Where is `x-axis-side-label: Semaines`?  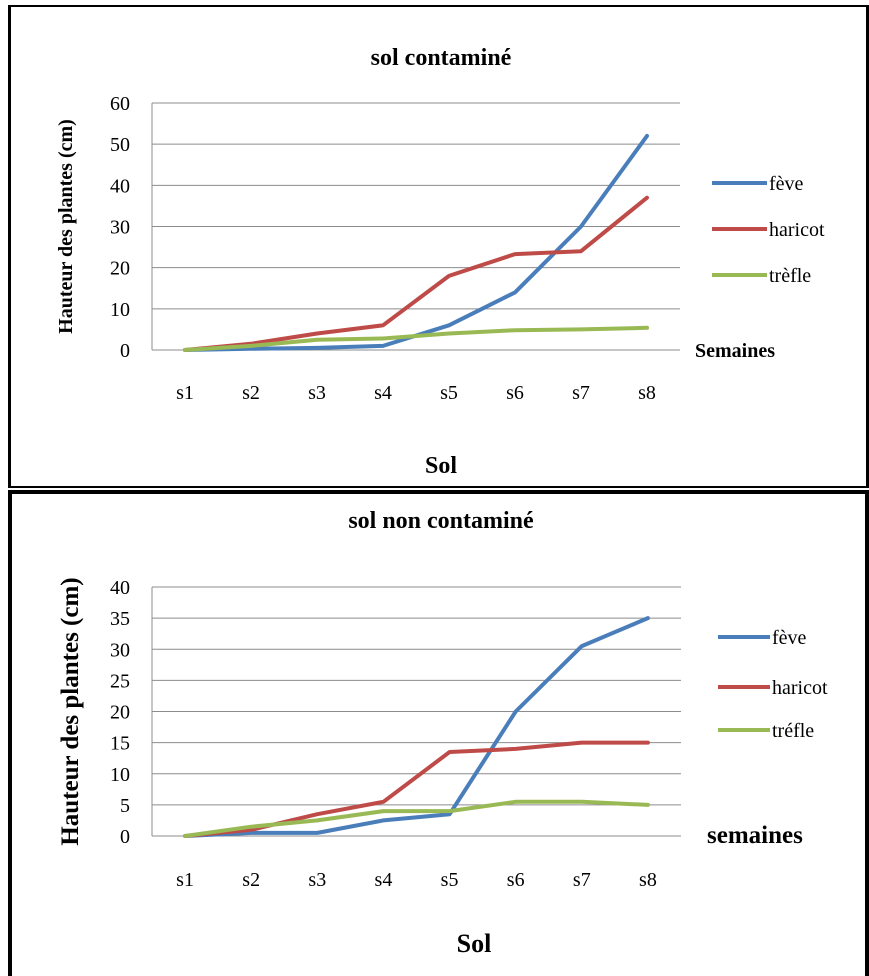 x-axis-side-label: Semaines is located at coordinates (735, 351).